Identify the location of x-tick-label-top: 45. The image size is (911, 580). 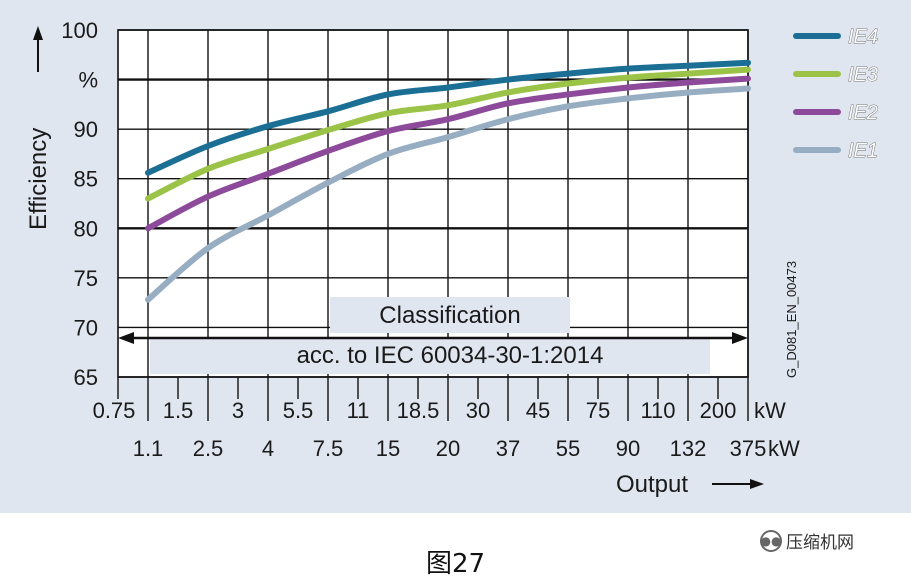
(538, 410).